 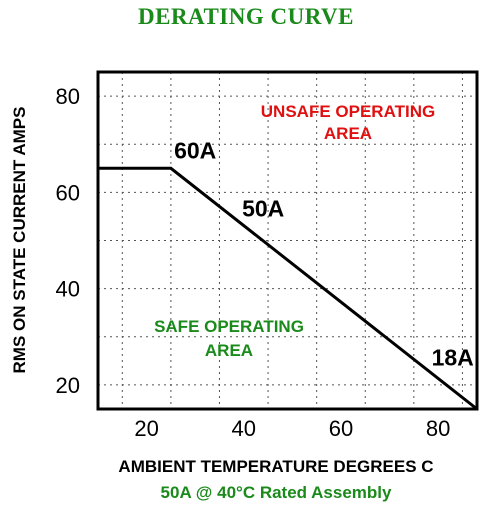 I want to click on y-tick-label: 40, so click(x=68, y=289).